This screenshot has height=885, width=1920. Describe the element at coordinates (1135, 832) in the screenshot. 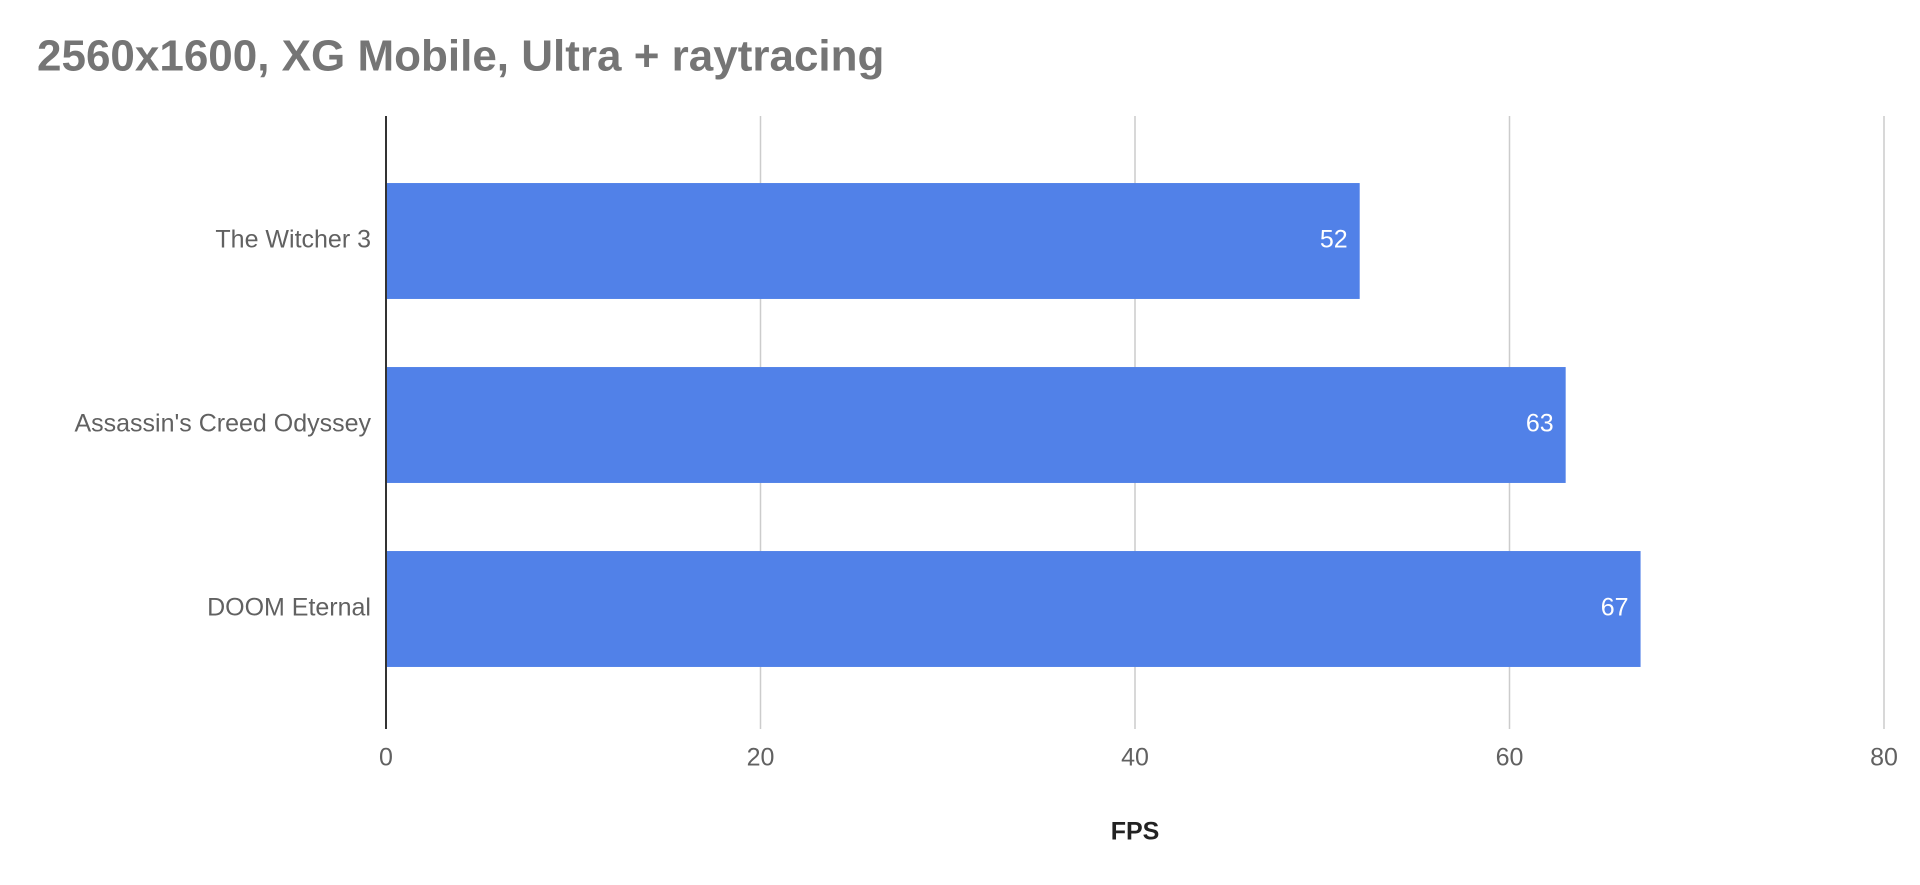

I see `x-axis-label: FPS` at that location.